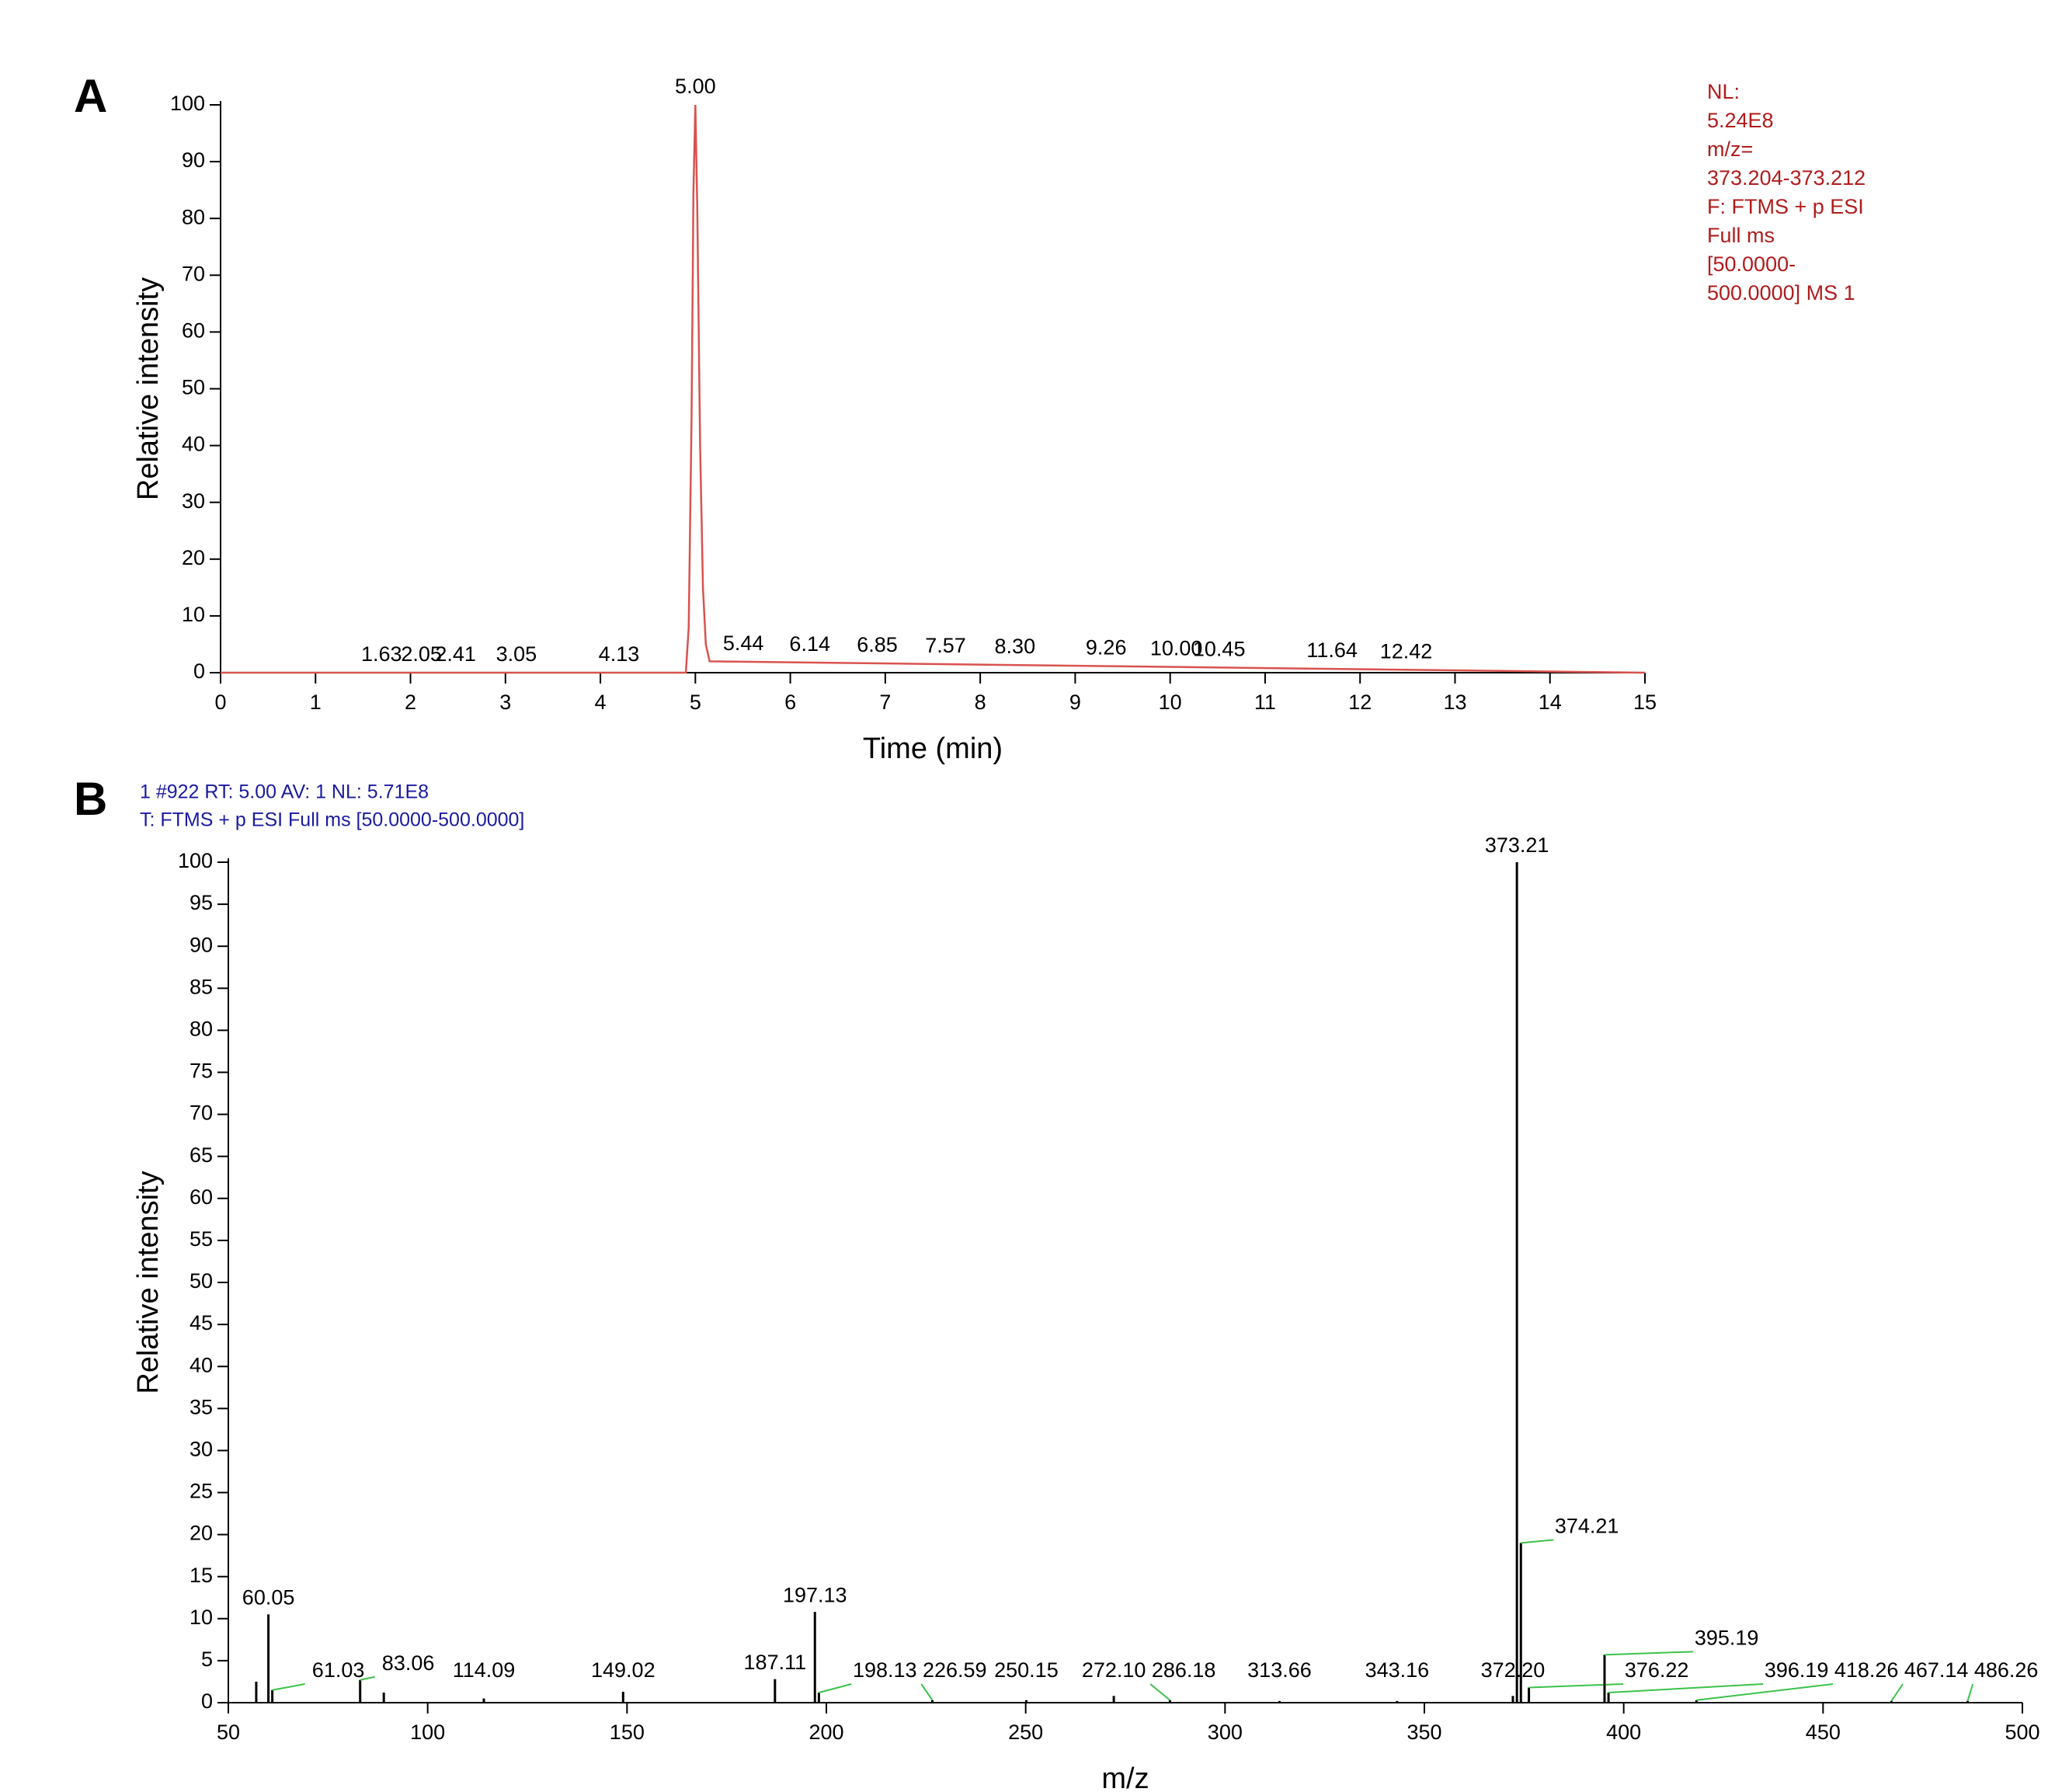 The image size is (2062, 1792). Describe the element at coordinates (1332, 650) in the screenshot. I see `peak-label: 11.64` at that location.